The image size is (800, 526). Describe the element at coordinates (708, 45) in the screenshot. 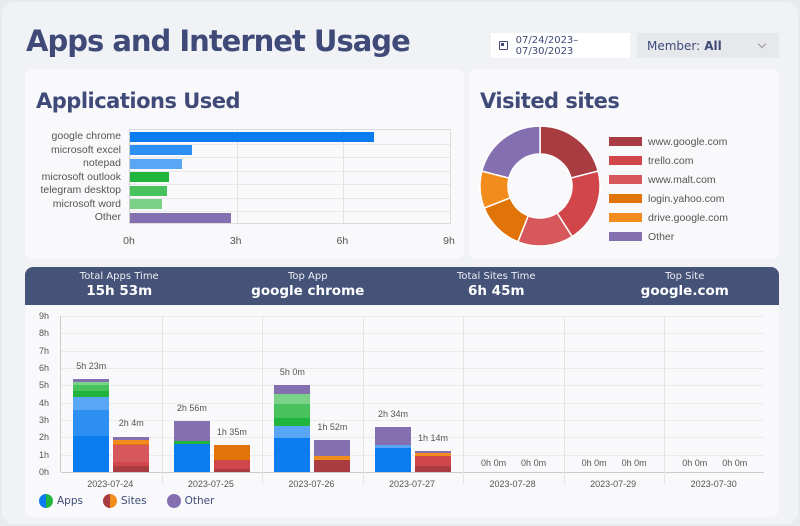

I see `member-select: Member: All` at that location.